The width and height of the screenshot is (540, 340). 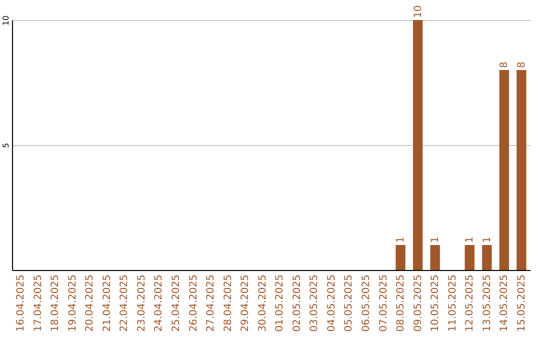 What do you see at coordinates (262, 303) in the screenshot?
I see `x-tick-label: 30.04.2025` at bounding box center [262, 303].